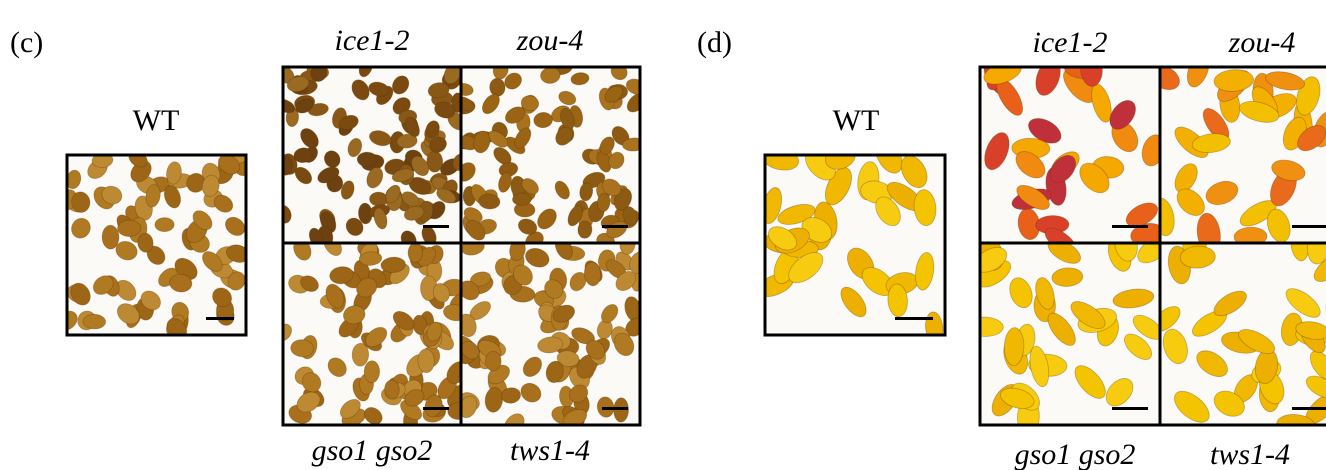 Image resolution: width=1326 pixels, height=470 pixels. Describe the element at coordinates (26, 42) in the screenshot. I see `panel-label: (c)` at that location.